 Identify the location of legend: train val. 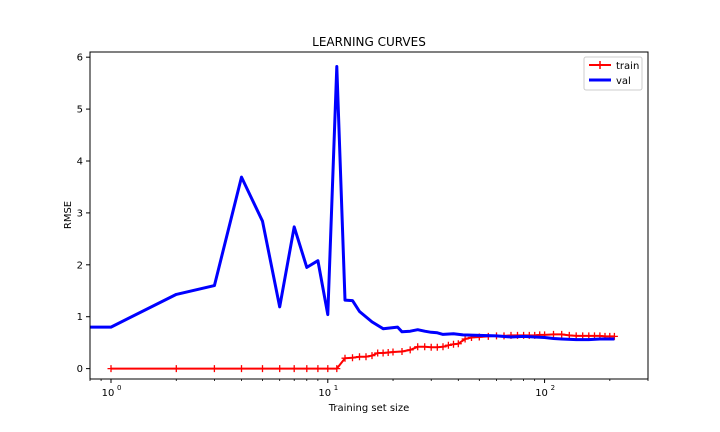
(613, 73).